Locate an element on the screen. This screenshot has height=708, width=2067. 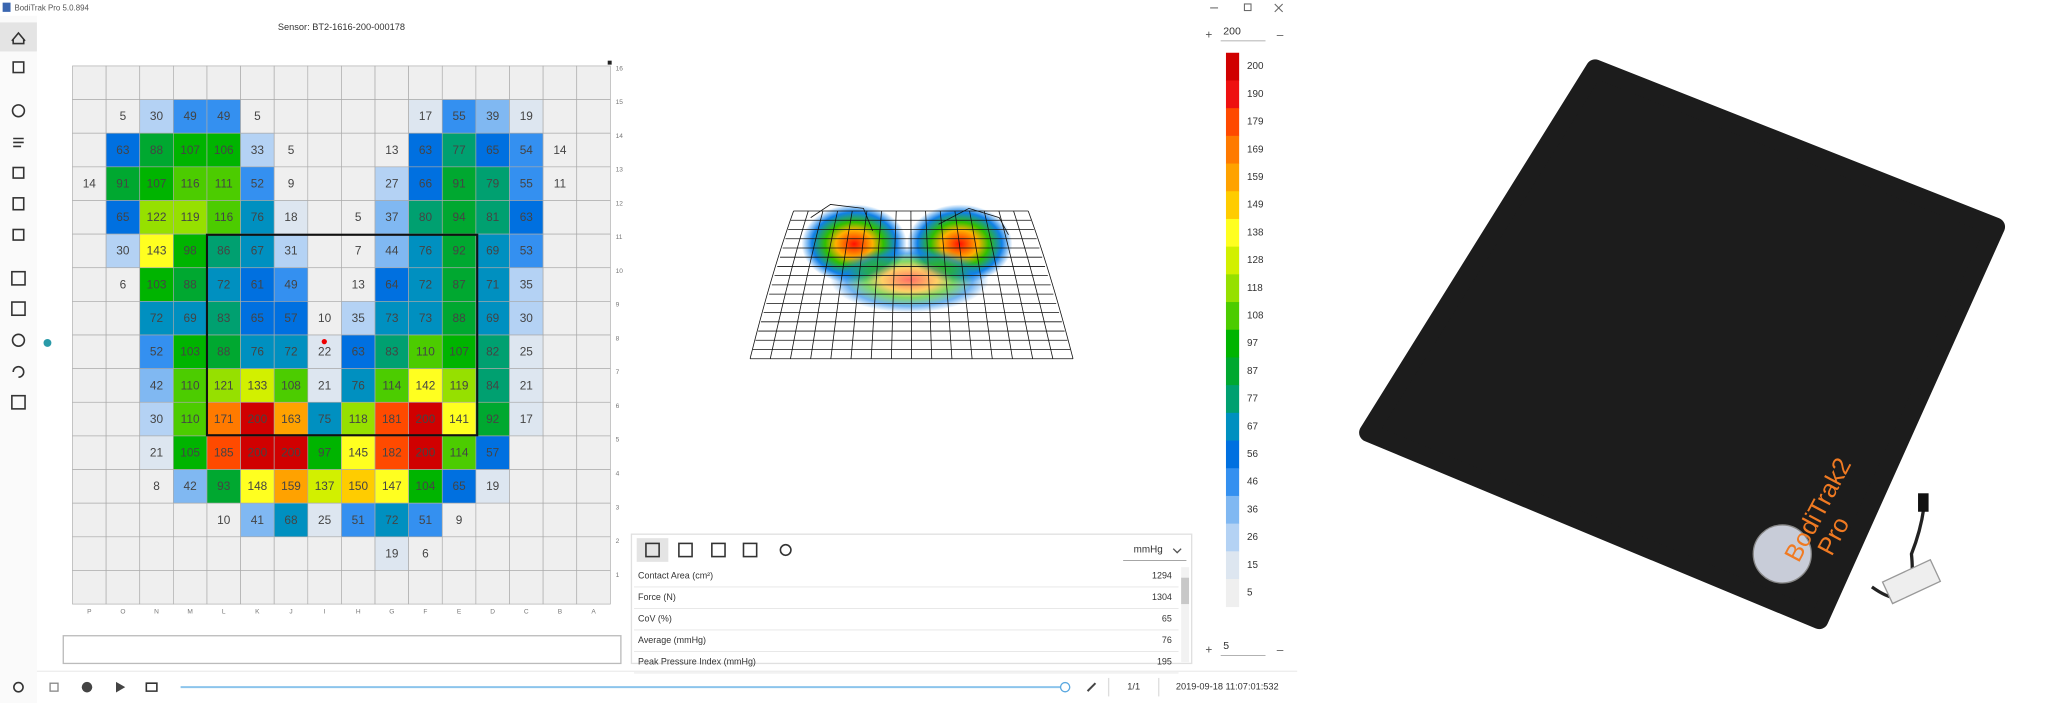
cell-value: 54 is located at coordinates (527, 150).